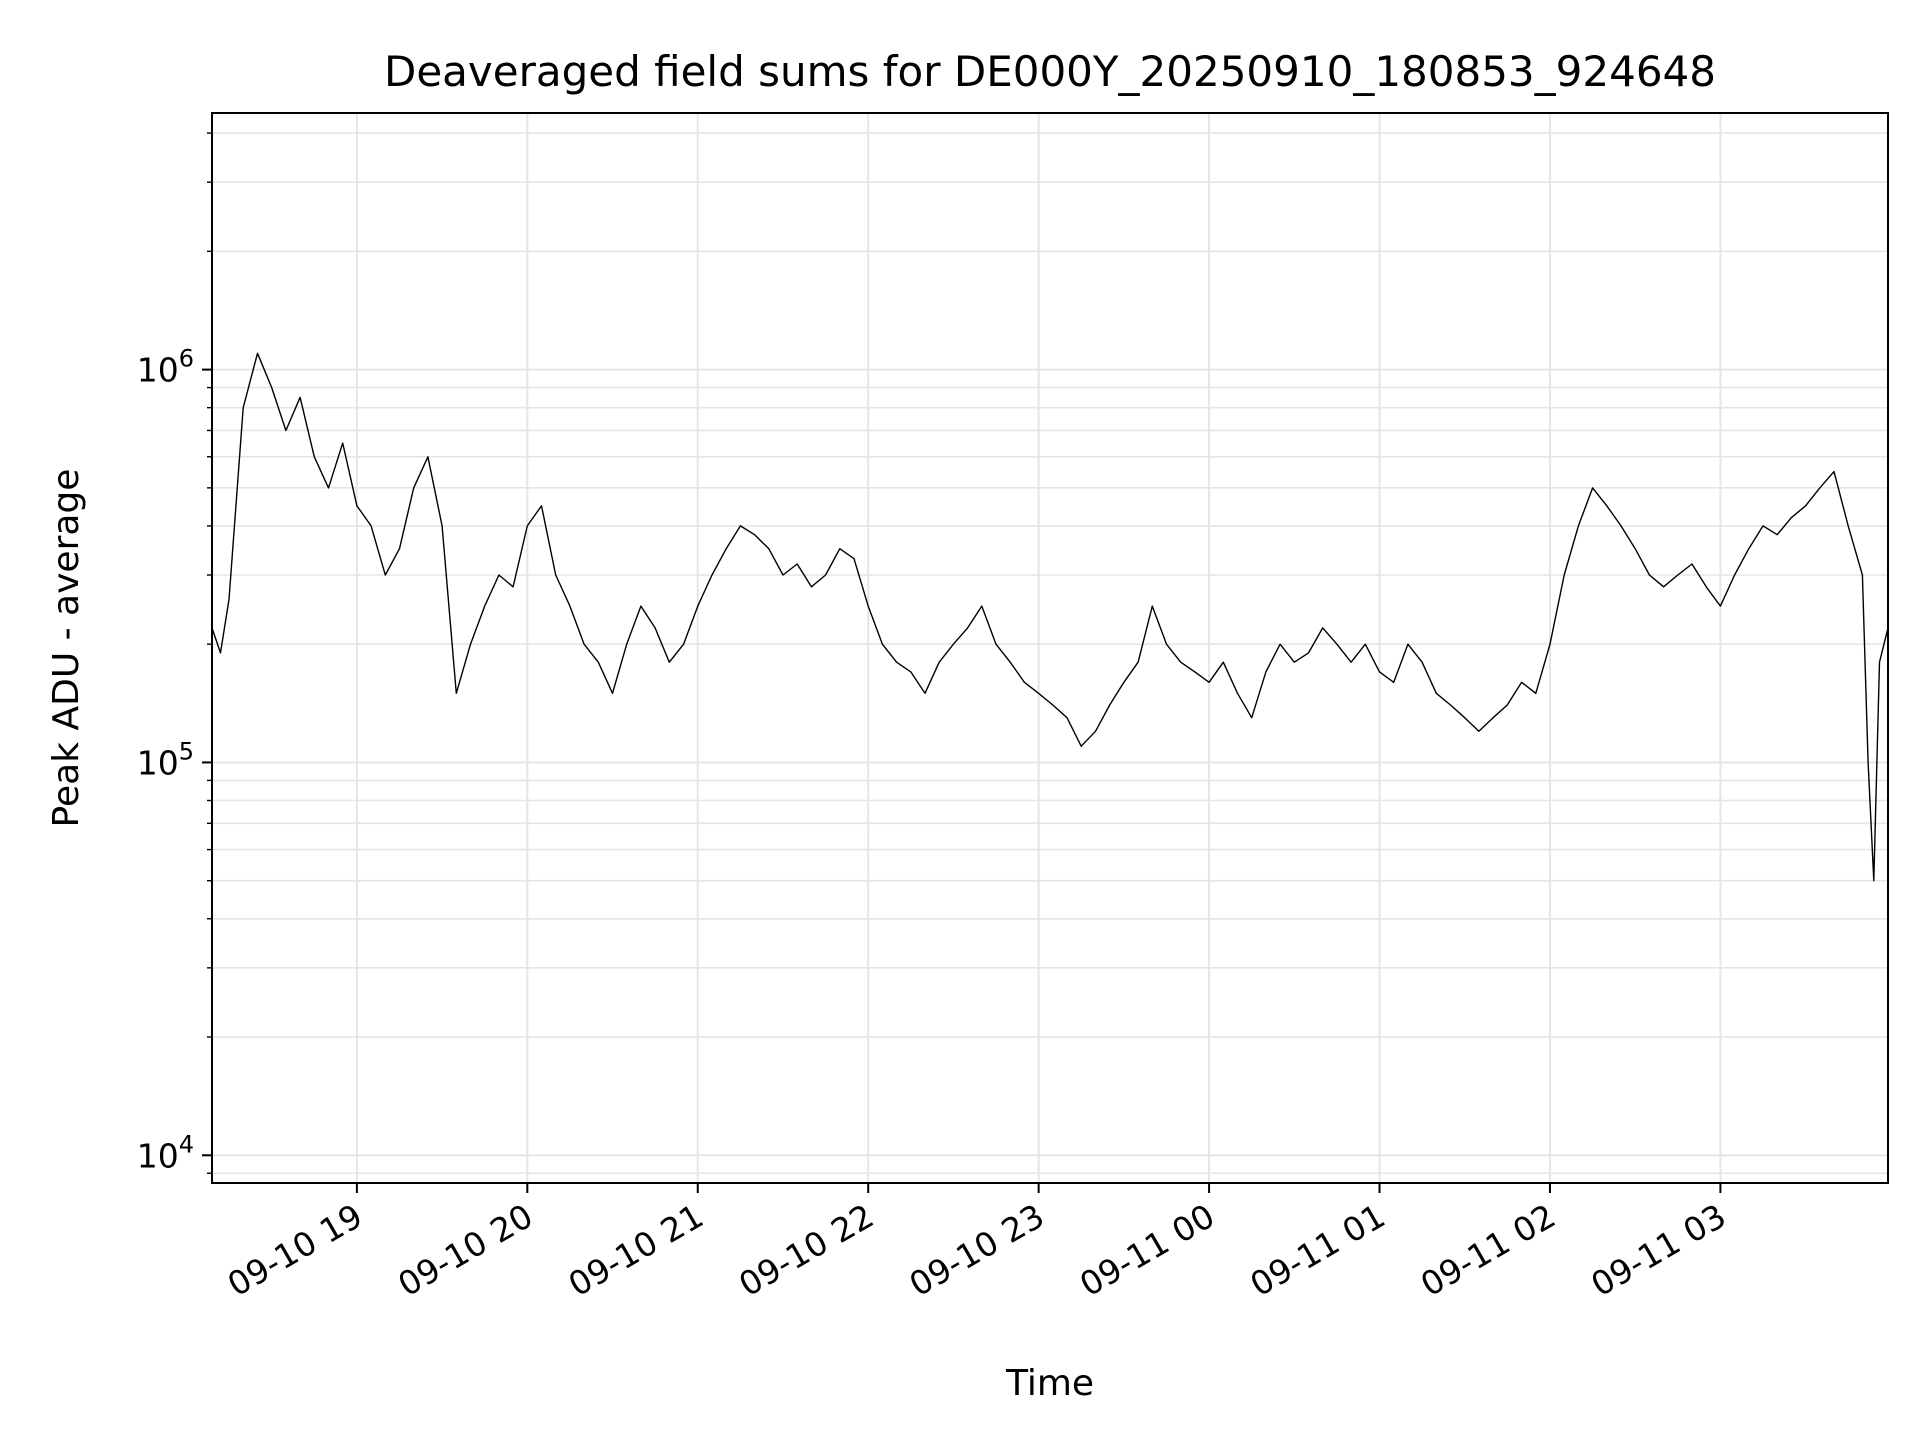 The width and height of the screenshot is (1920, 1440). Describe the element at coordinates (295, 1250) in the screenshot. I see `x-tick-label: 09-10 19` at that location.